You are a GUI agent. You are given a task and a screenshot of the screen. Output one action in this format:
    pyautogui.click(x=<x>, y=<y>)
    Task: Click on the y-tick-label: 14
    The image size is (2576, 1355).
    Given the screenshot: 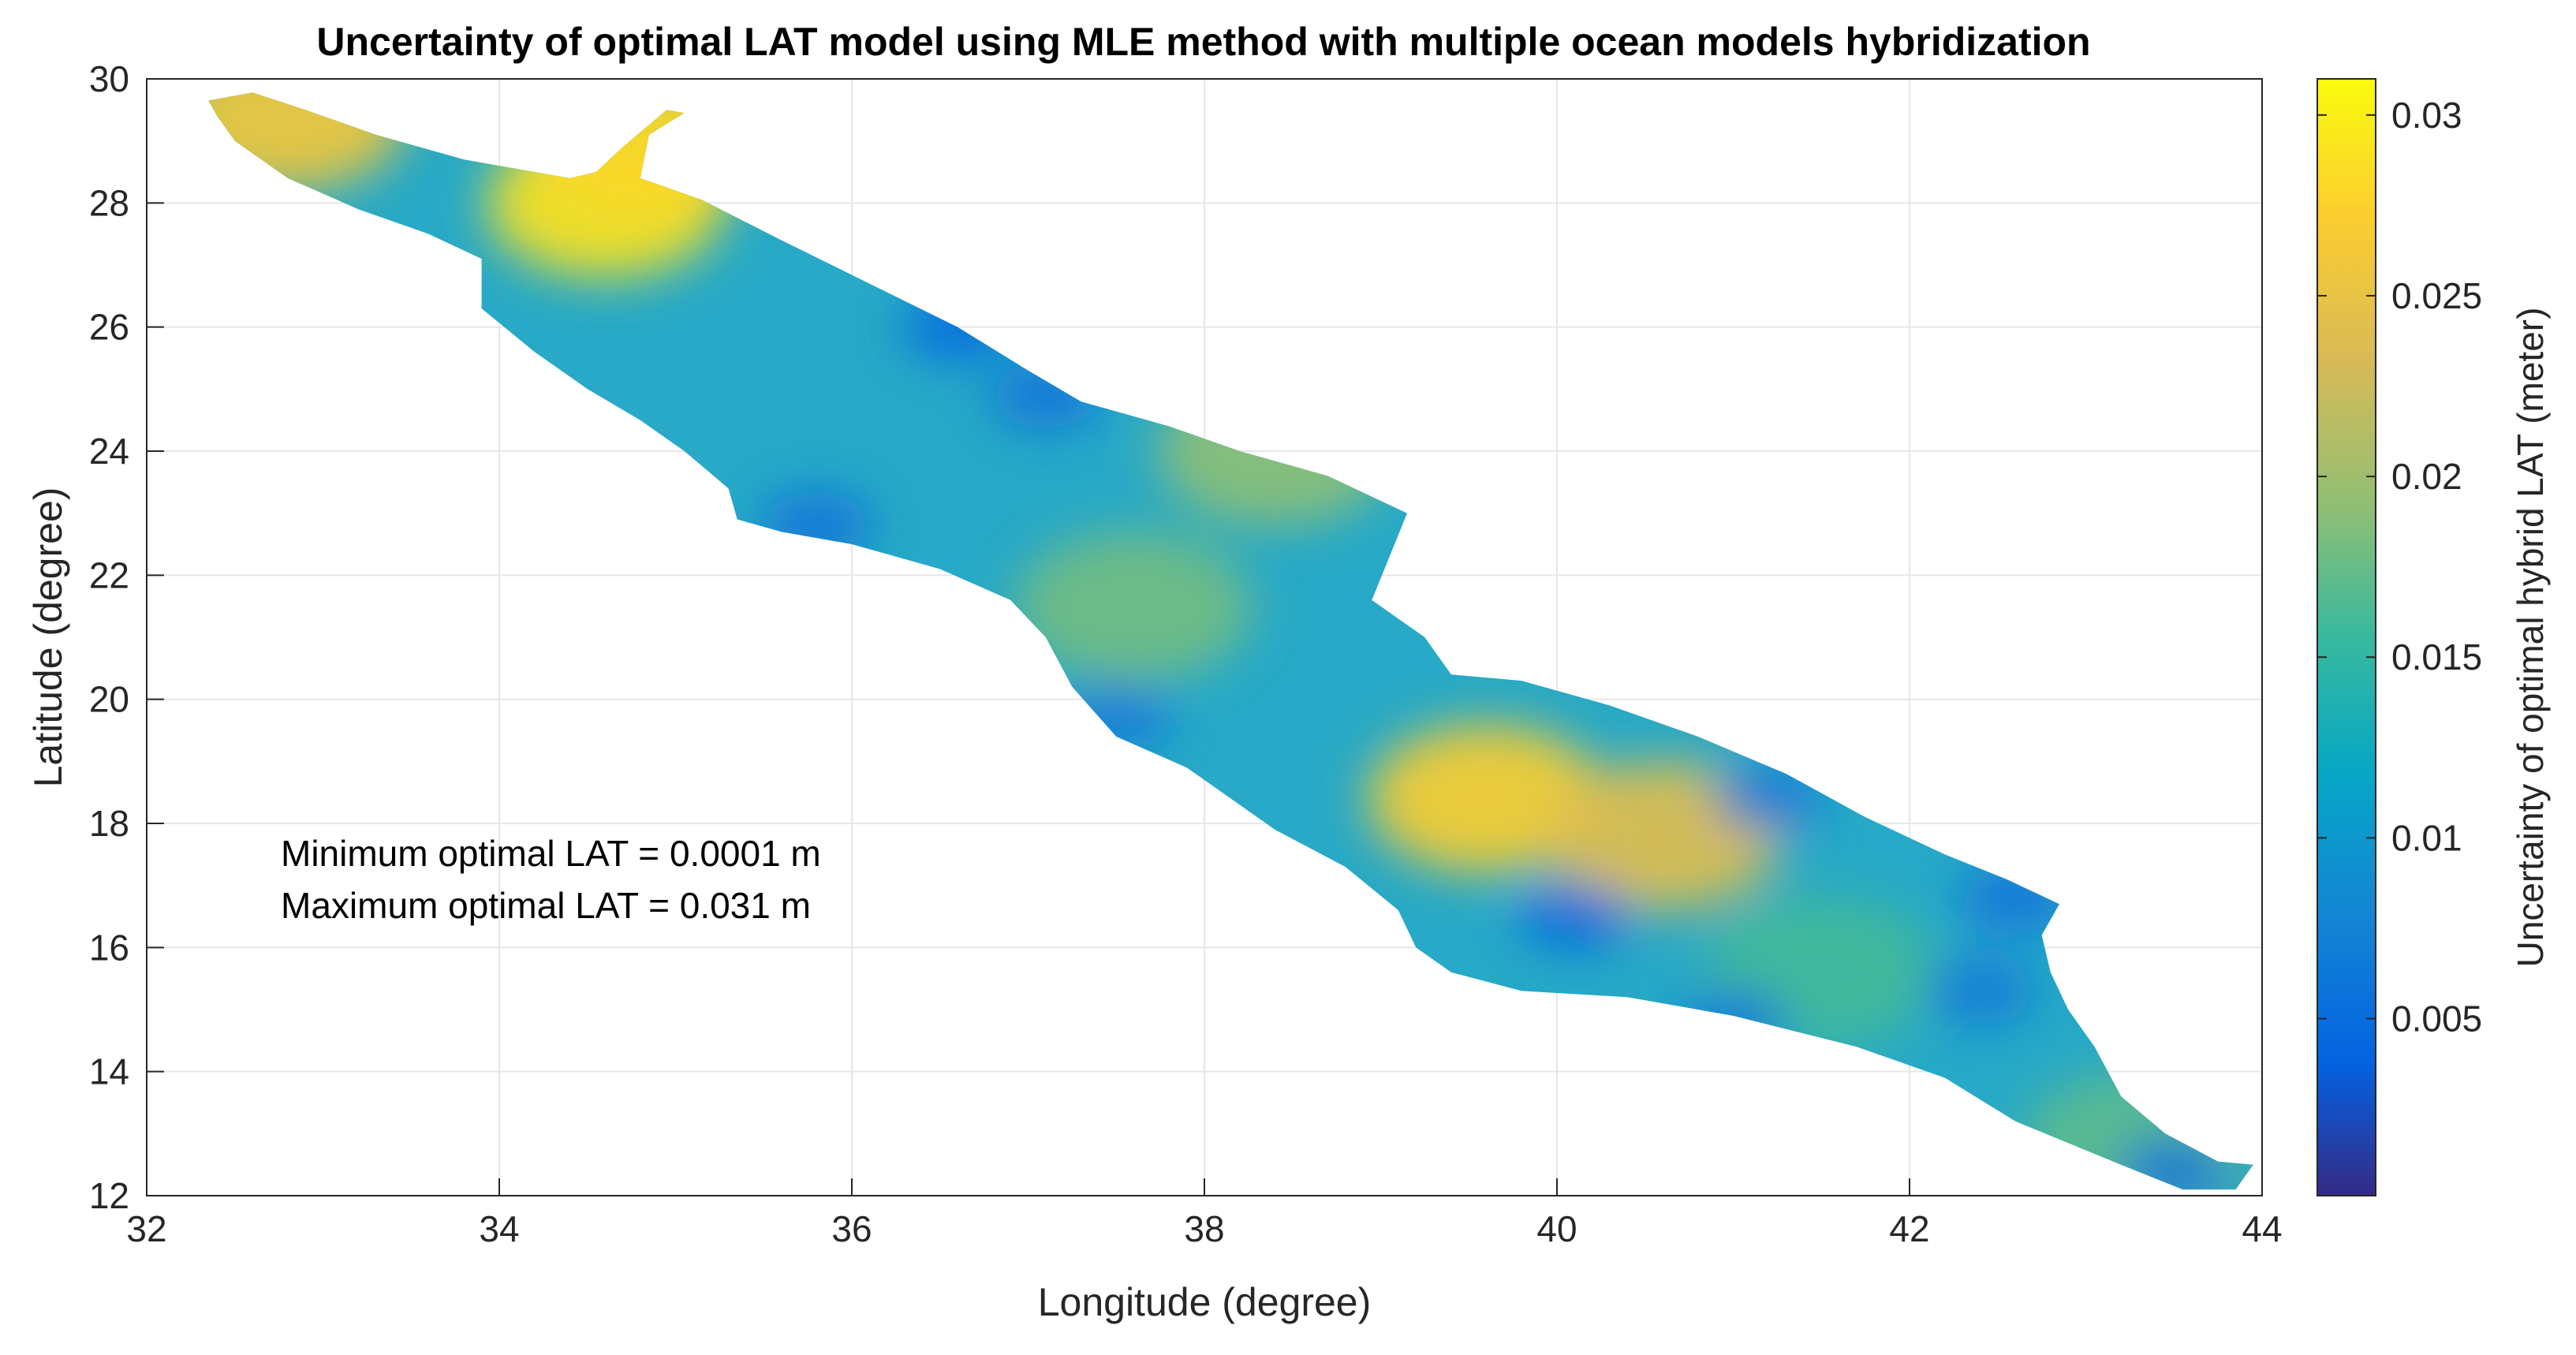 What is the action you would take?
    pyautogui.click(x=109, y=1071)
    